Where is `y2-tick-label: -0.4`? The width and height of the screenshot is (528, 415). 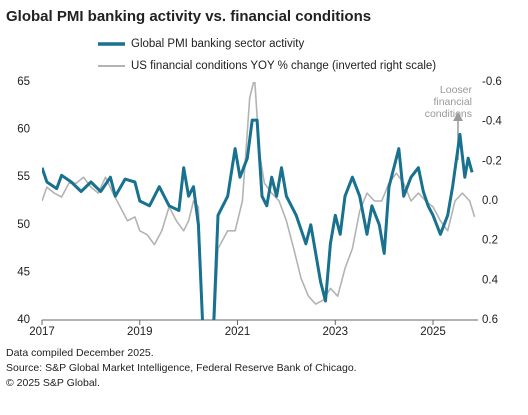 y2-tick-label: -0.4 is located at coordinates (492, 122).